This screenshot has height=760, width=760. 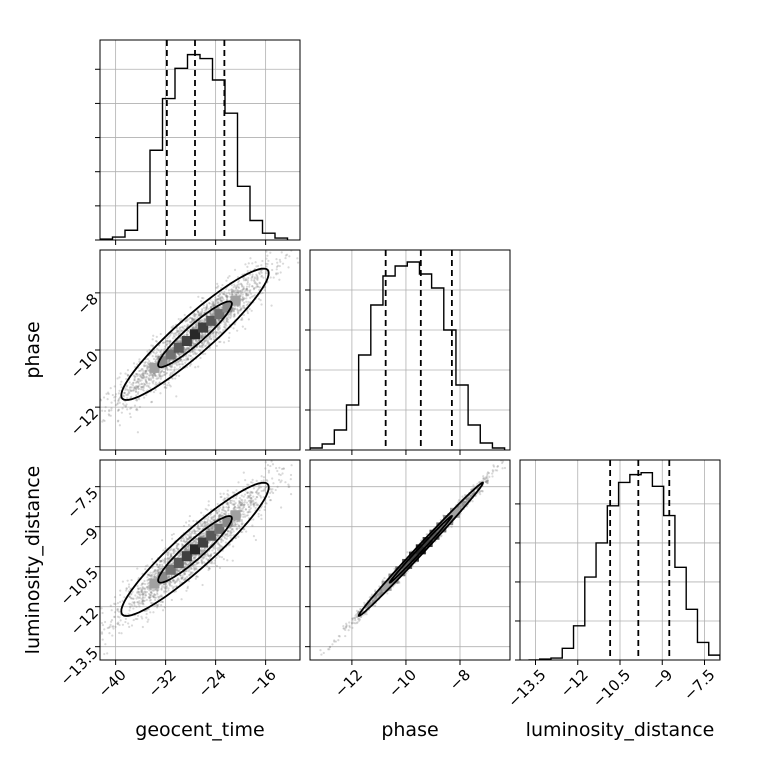 What do you see at coordinates (219, 314) in the screenshot?
I see `density-bin` at bounding box center [219, 314].